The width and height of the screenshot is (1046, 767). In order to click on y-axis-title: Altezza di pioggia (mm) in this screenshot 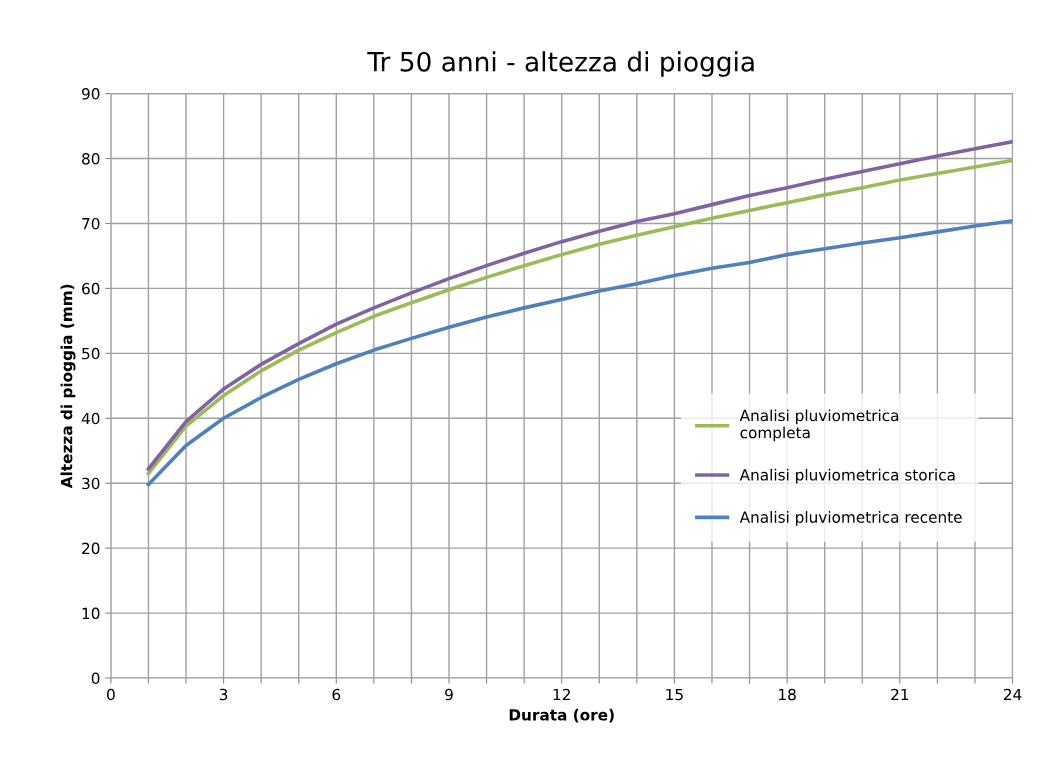, I will do `click(68, 386)`.